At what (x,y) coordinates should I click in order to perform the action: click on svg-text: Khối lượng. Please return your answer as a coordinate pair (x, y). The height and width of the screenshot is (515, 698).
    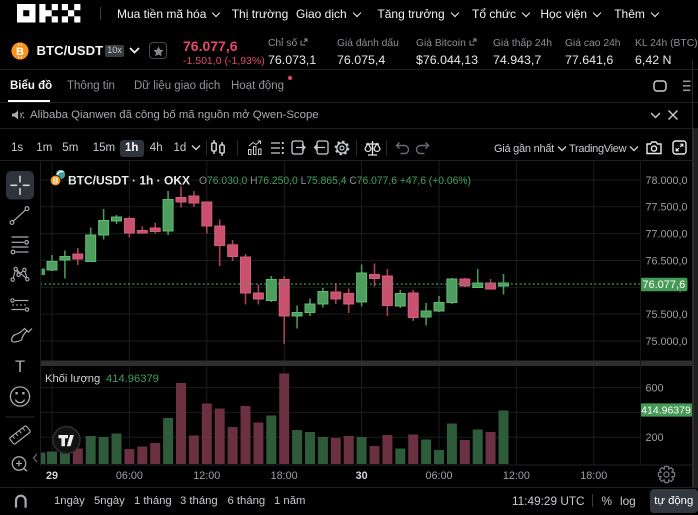
    Looking at the image, I should click on (72, 379).